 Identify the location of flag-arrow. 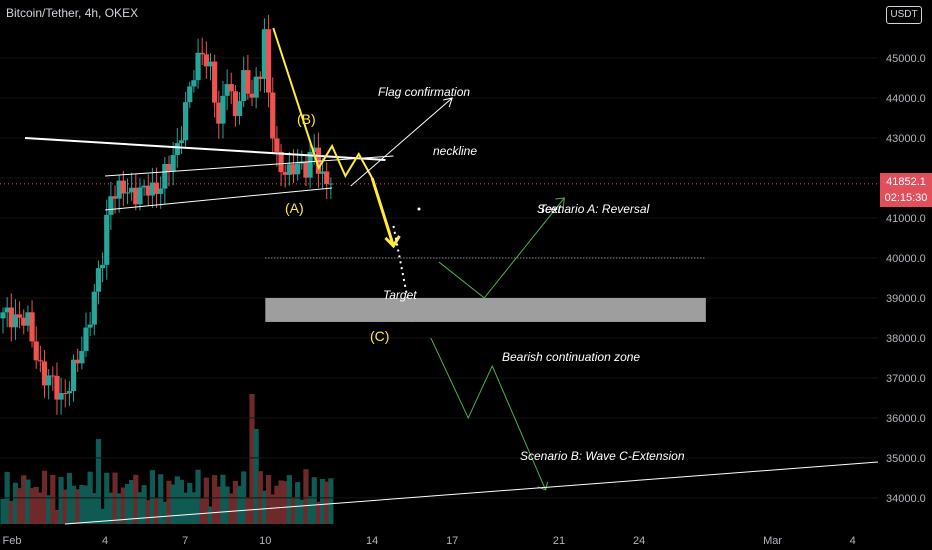
(401, 142).